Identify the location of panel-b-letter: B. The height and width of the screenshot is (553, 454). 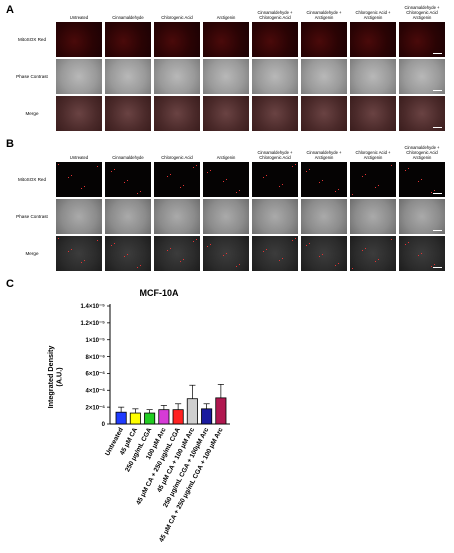
(10, 144).